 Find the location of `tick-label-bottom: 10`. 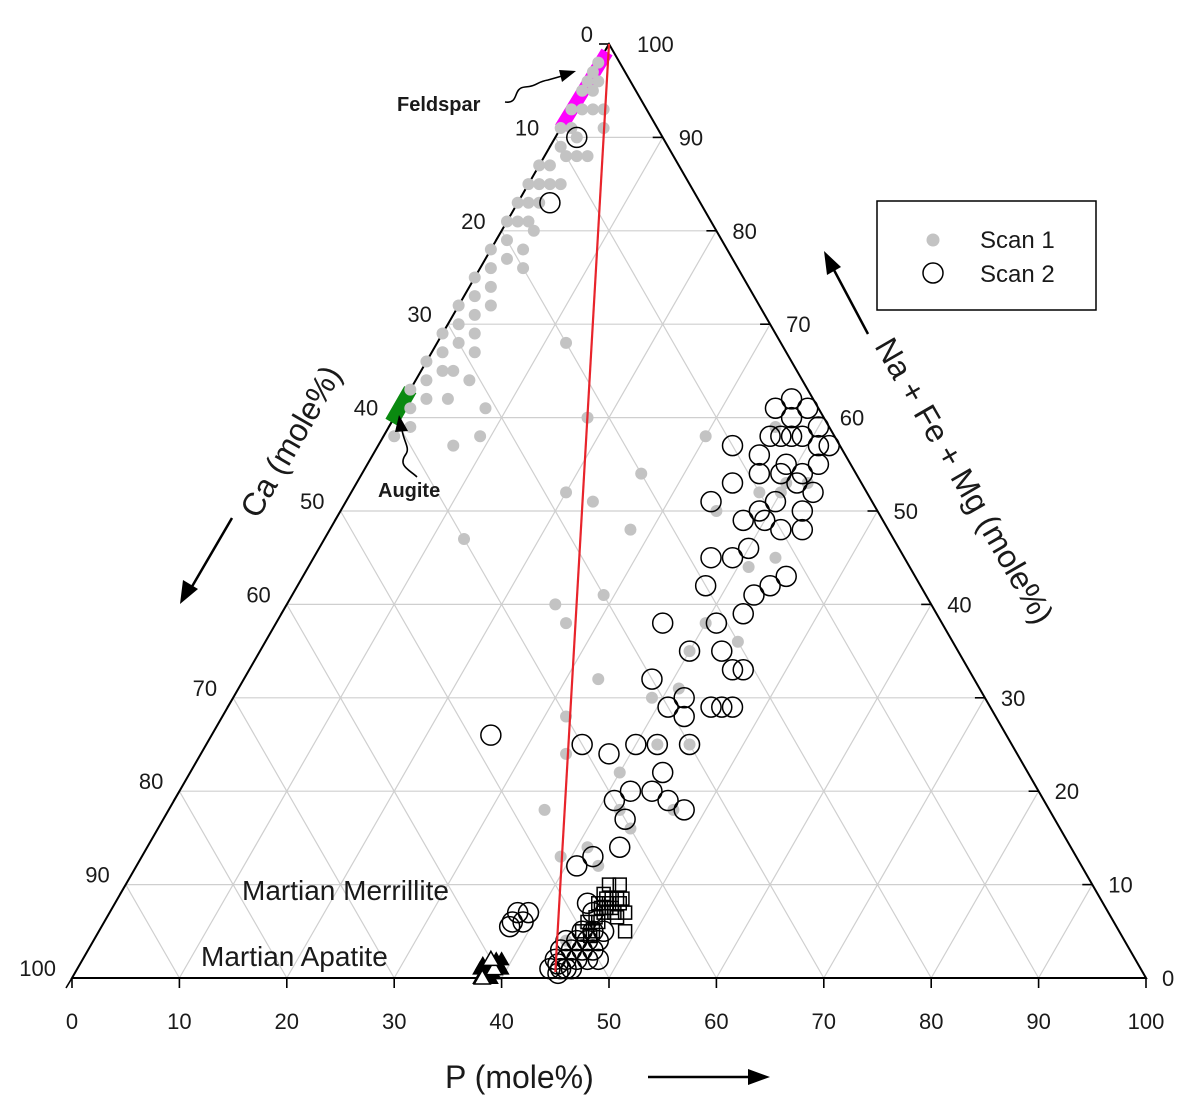

tick-label-bottom: 10 is located at coordinates (179, 1021).